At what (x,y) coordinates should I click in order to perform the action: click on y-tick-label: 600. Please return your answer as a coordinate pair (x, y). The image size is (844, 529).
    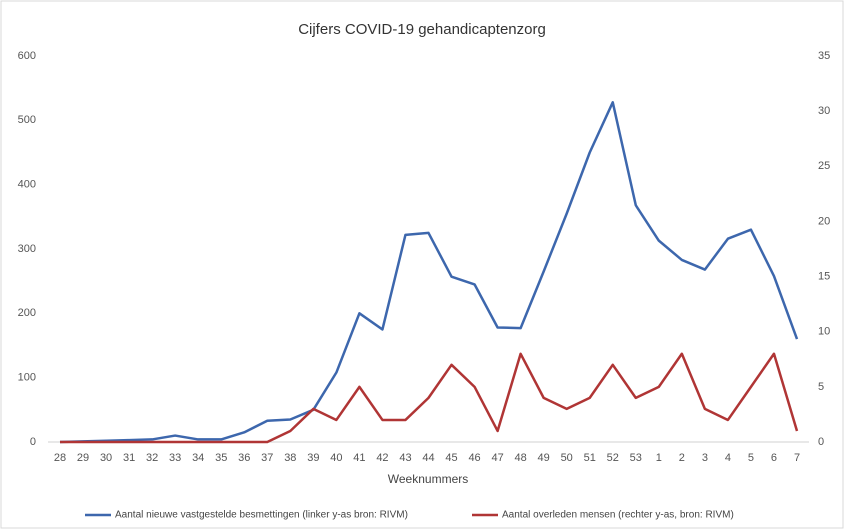
    Looking at the image, I should click on (27, 56).